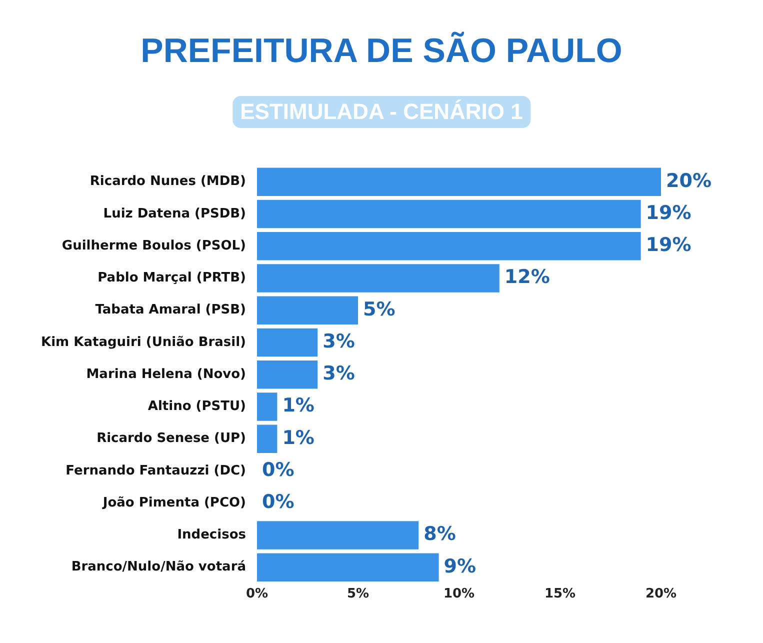 This screenshot has width=763, height=643. I want to click on data-label: 12%, so click(527, 277).